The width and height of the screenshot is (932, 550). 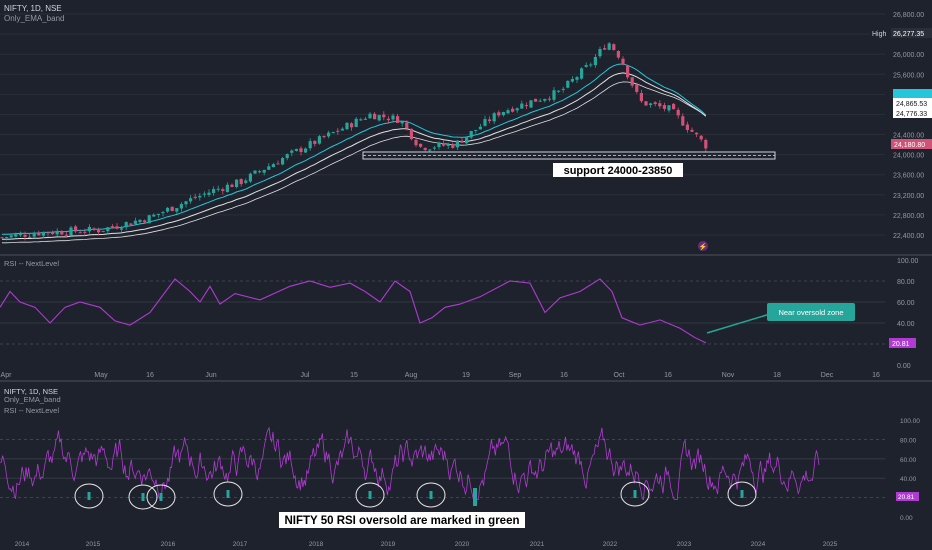 I want to click on year-label: 2019, so click(x=388, y=544).